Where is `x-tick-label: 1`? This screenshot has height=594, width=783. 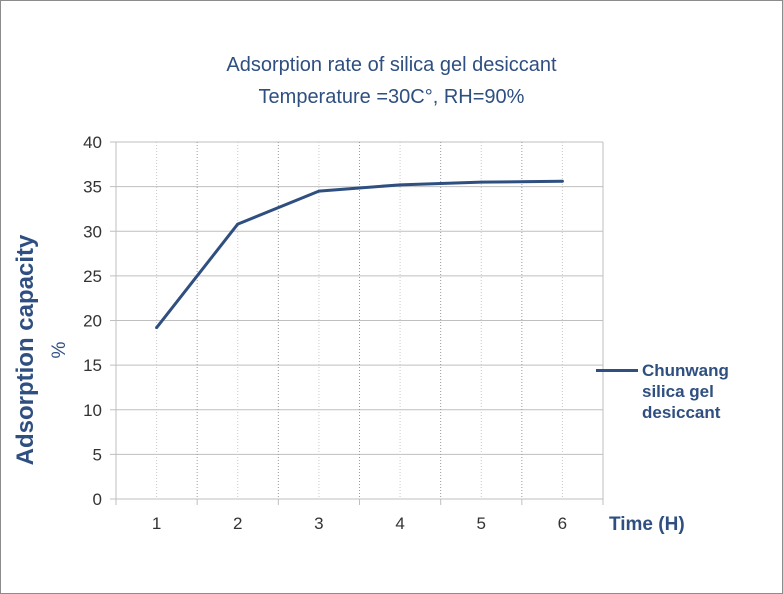
x-tick-label: 1 is located at coordinates (156, 523).